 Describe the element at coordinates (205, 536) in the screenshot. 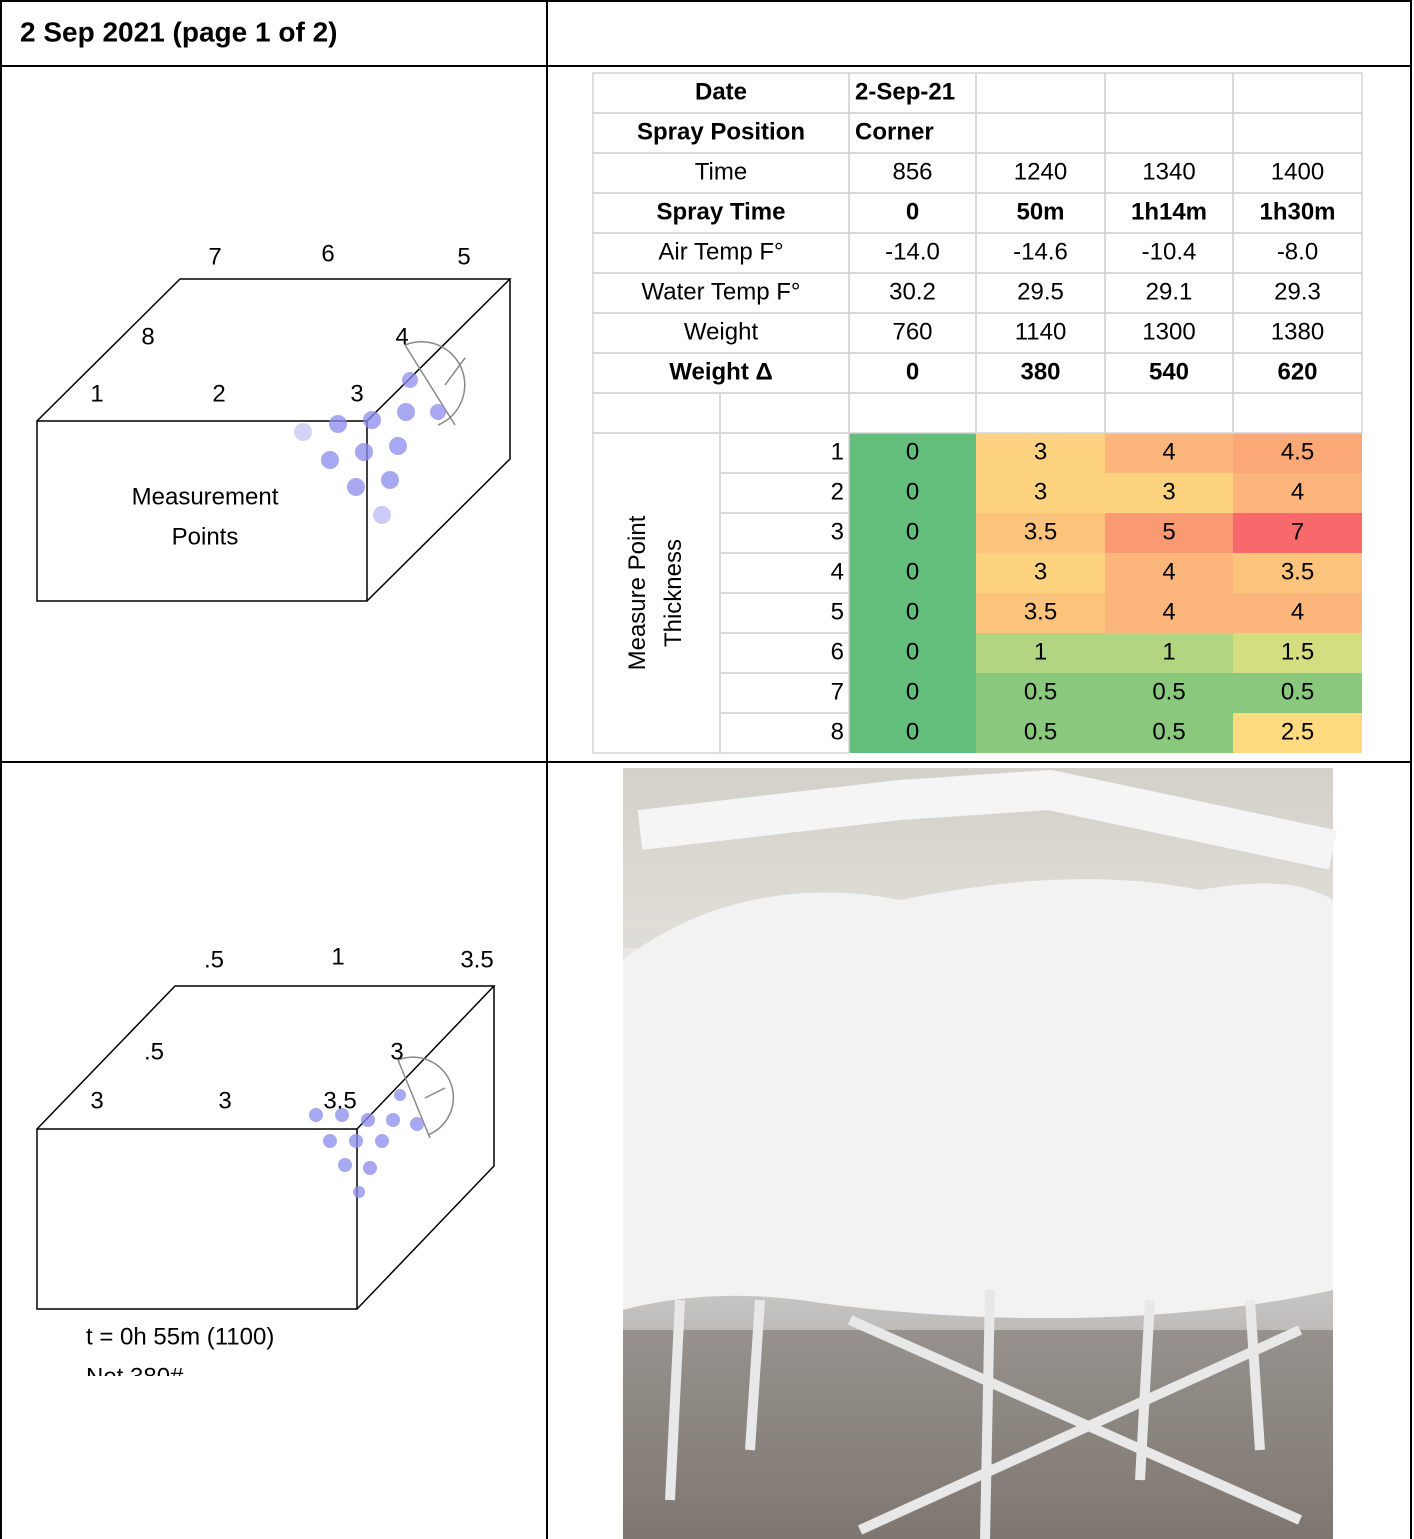

I see `diagram-caption: Points` at that location.